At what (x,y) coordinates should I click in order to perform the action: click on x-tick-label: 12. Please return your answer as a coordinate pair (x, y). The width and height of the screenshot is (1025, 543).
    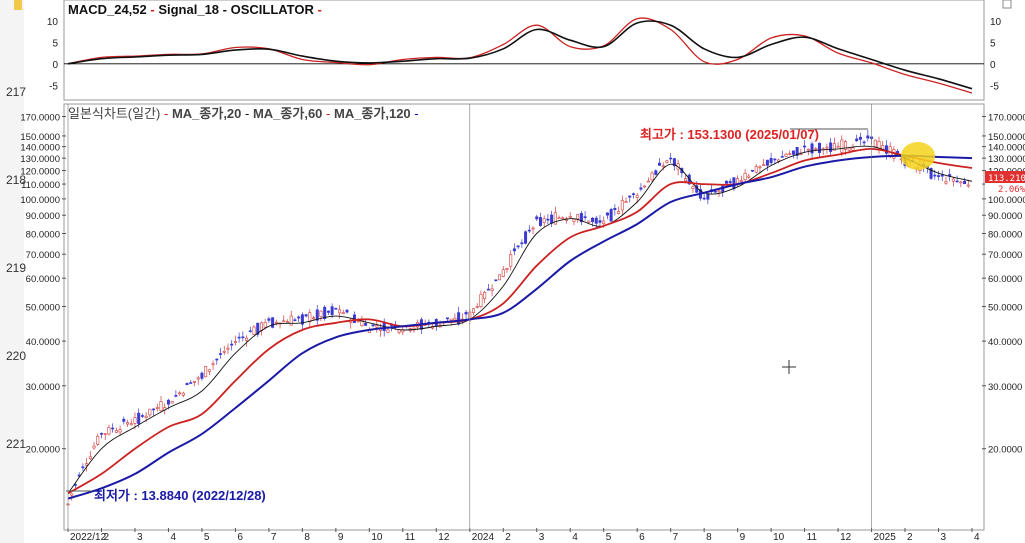
    Looking at the image, I should click on (444, 537).